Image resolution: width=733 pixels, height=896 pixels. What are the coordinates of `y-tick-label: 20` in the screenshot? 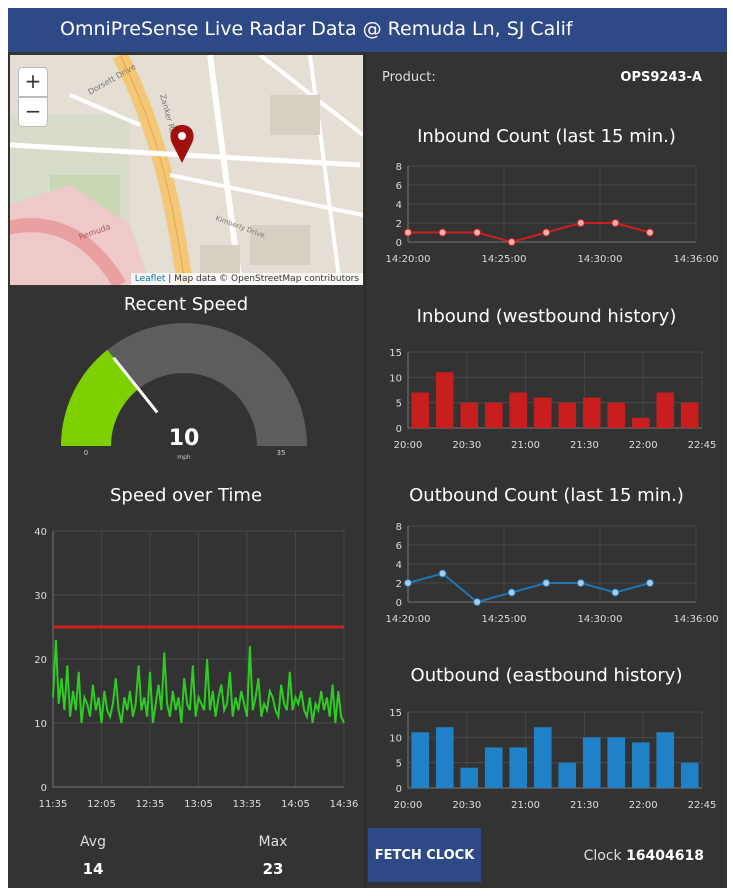 It's located at (40, 660).